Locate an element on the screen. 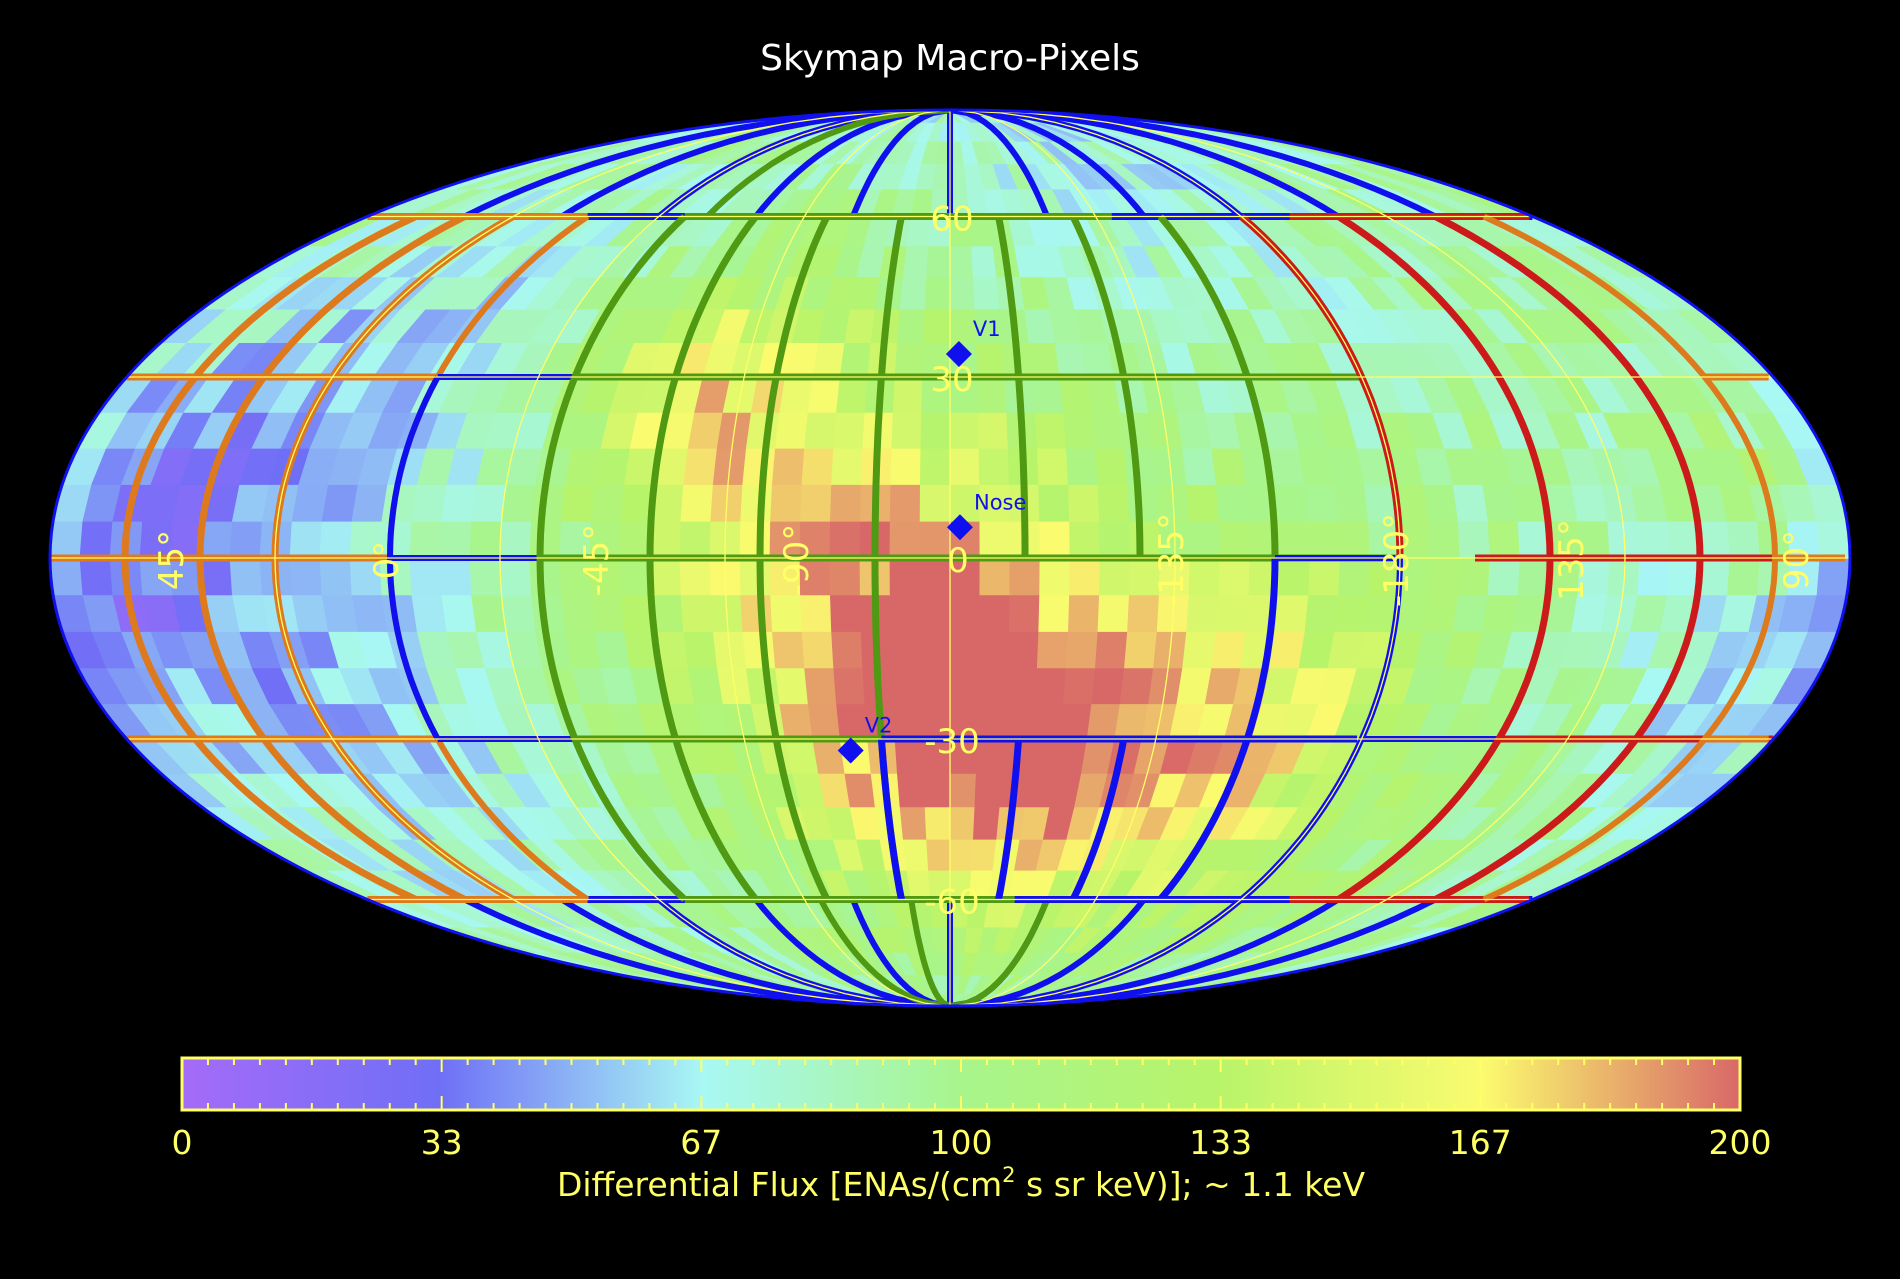  longitude-tick-label: 0° is located at coordinates (387, 560).